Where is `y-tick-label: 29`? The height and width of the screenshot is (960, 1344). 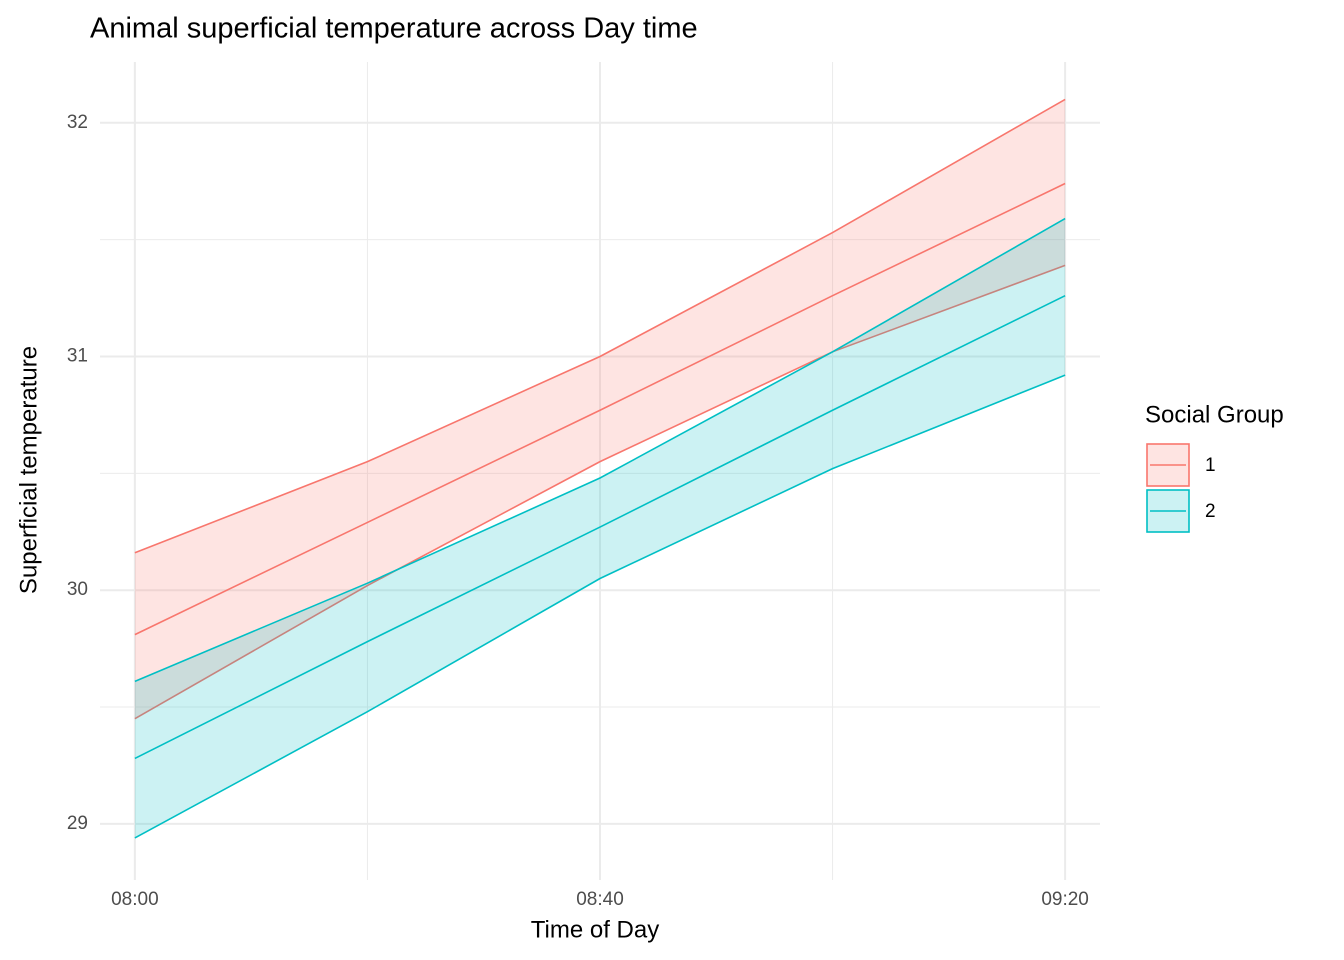
y-tick-label: 29 is located at coordinates (77, 823).